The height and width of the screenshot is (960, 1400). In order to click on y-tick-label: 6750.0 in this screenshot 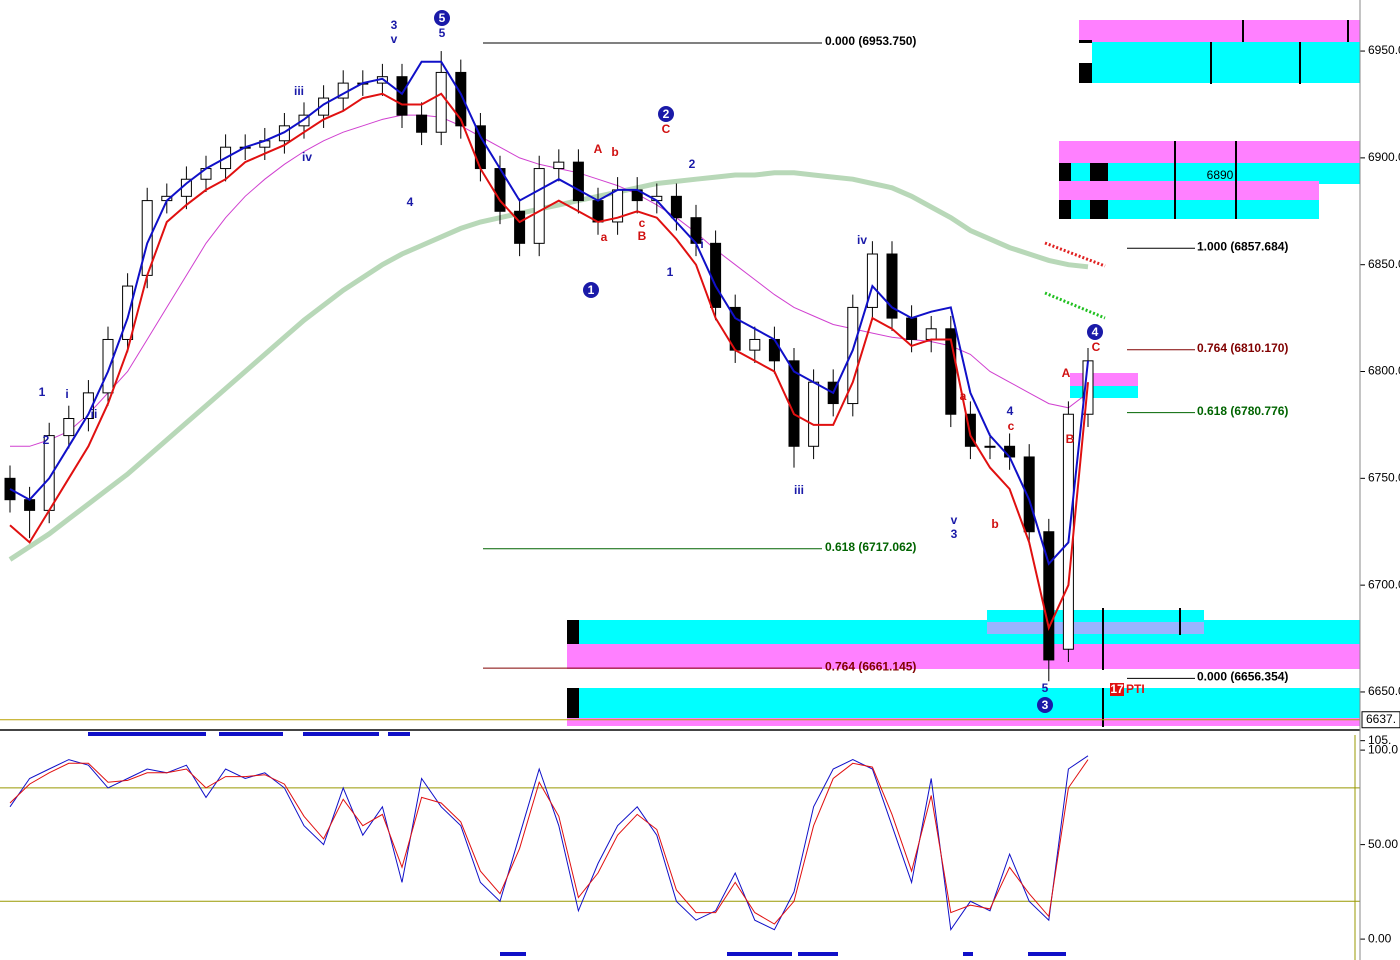, I will do `click(1384, 478)`.